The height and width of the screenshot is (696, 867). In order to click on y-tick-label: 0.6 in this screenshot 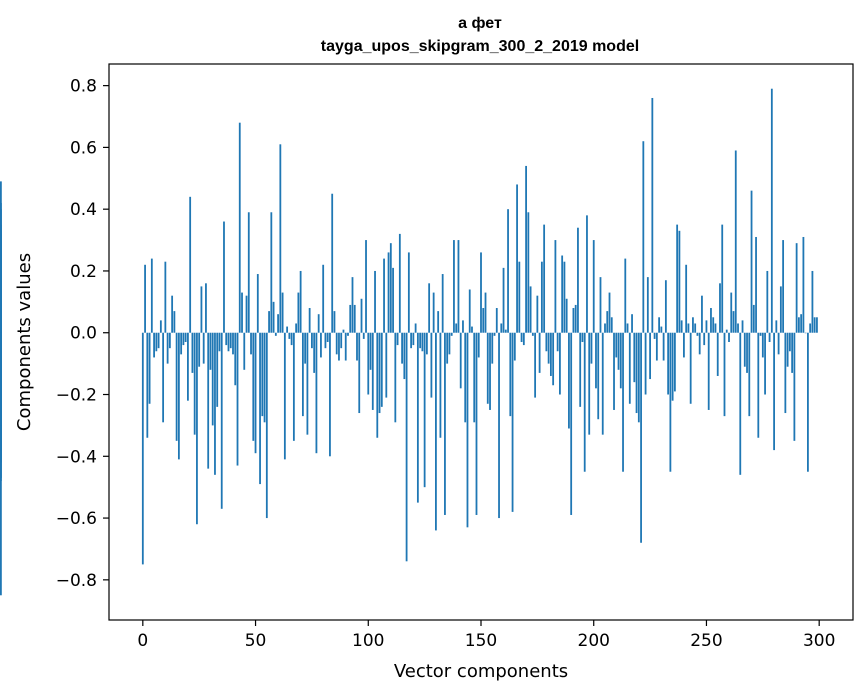, I will do `click(83, 148)`.